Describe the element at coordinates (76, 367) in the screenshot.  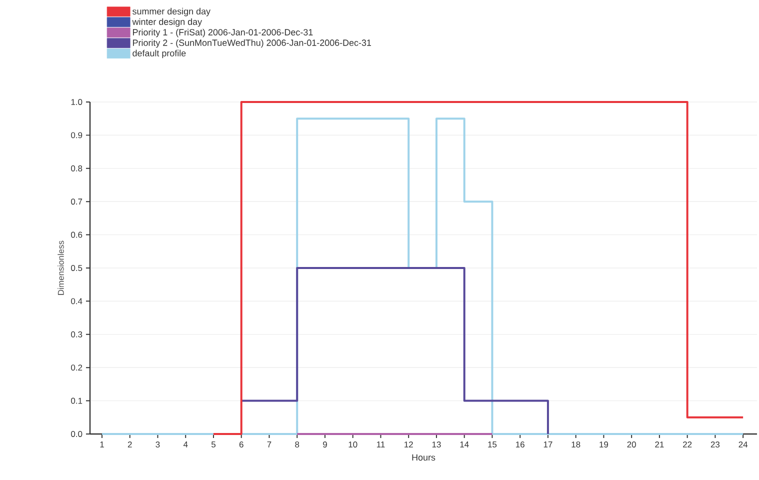
I see `y-tick-label: 0.2` at that location.